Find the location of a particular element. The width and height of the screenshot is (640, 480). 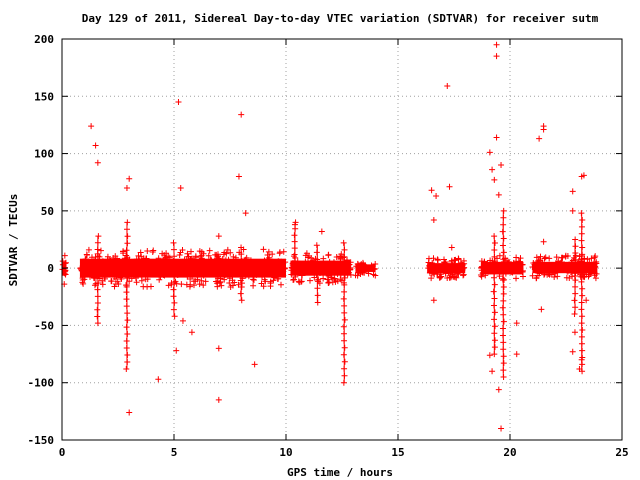

y-tick-label: 100 is located at coordinates (44, 154).